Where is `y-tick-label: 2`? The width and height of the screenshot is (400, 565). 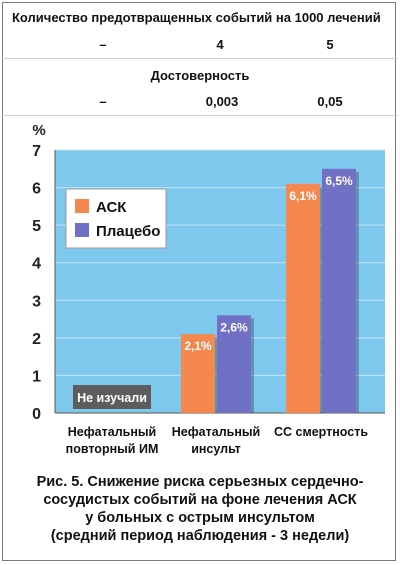
y-tick-label: 2 is located at coordinates (36, 339).